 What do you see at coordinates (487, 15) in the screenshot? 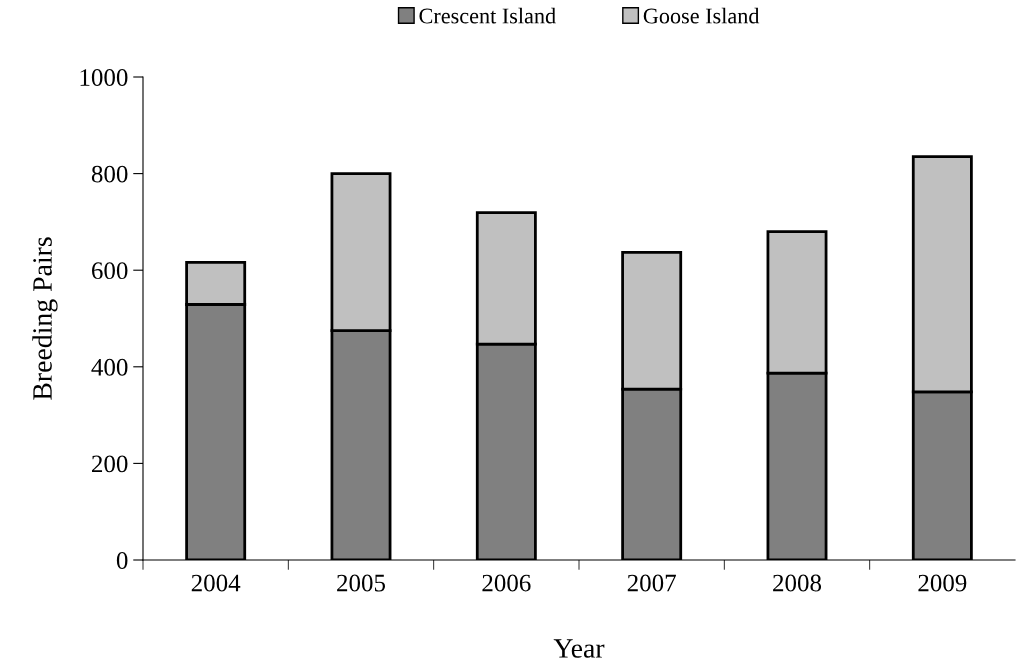
I see `legend-label: Crescent Island` at bounding box center [487, 15].